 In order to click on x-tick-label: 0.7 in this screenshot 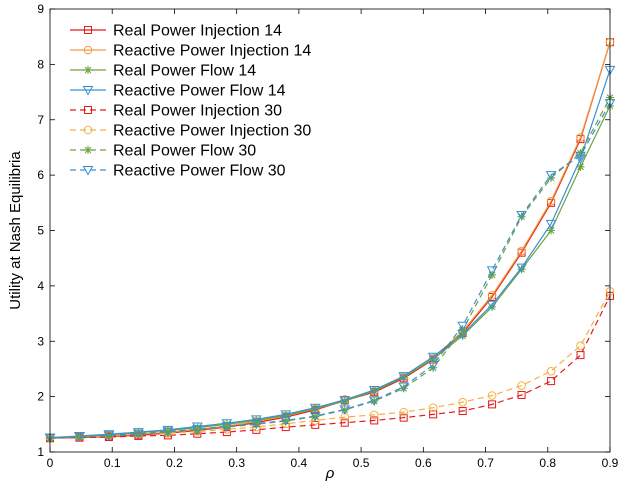, I will do `click(485, 463)`.